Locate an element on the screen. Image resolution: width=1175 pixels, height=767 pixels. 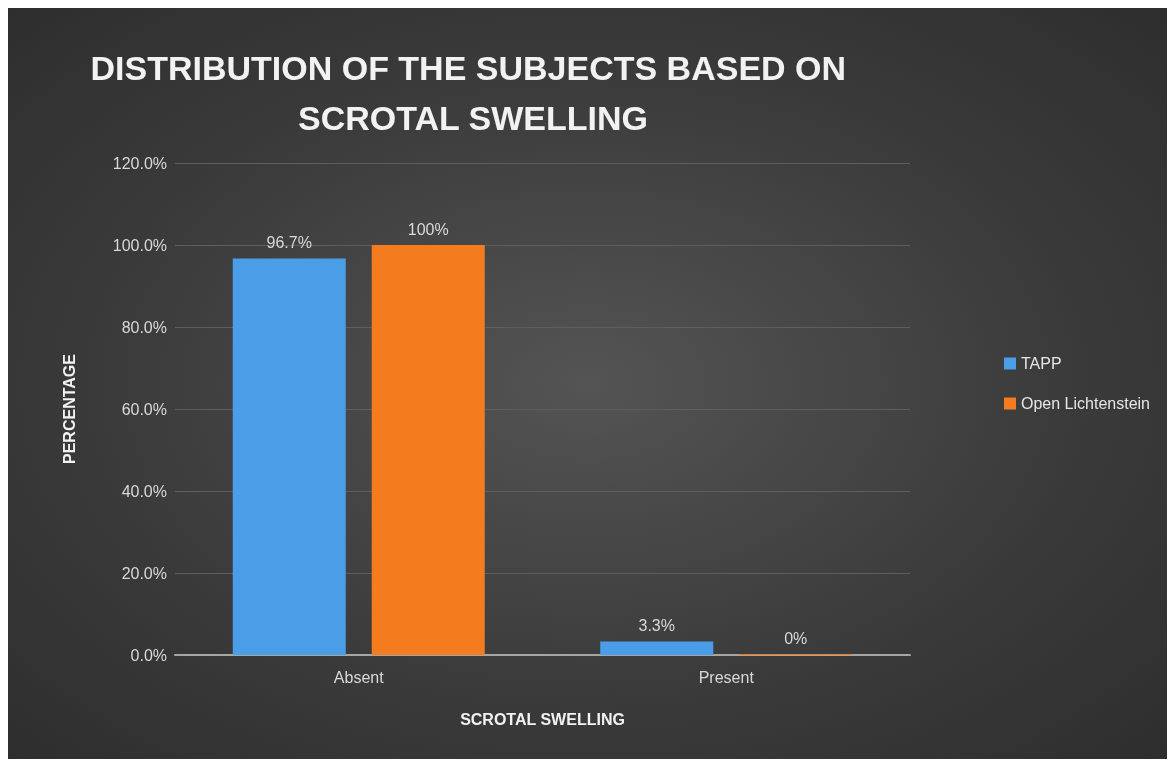
y-axis-title: PERCENTAGE is located at coordinates (69, 408).